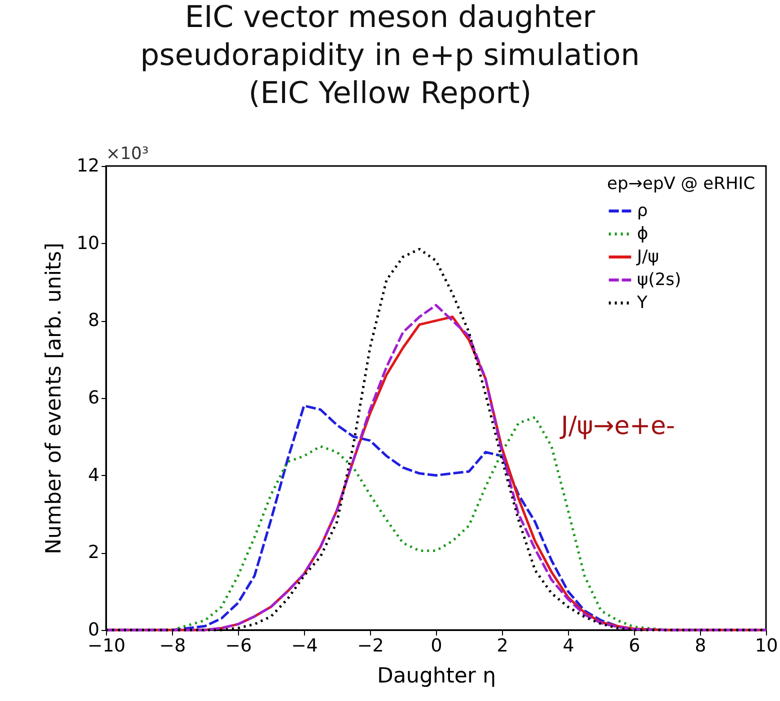 Image resolution: width=780 pixels, height=701 pixels. What do you see at coordinates (700, 646) in the screenshot?
I see `x-tick-label: 8` at bounding box center [700, 646].